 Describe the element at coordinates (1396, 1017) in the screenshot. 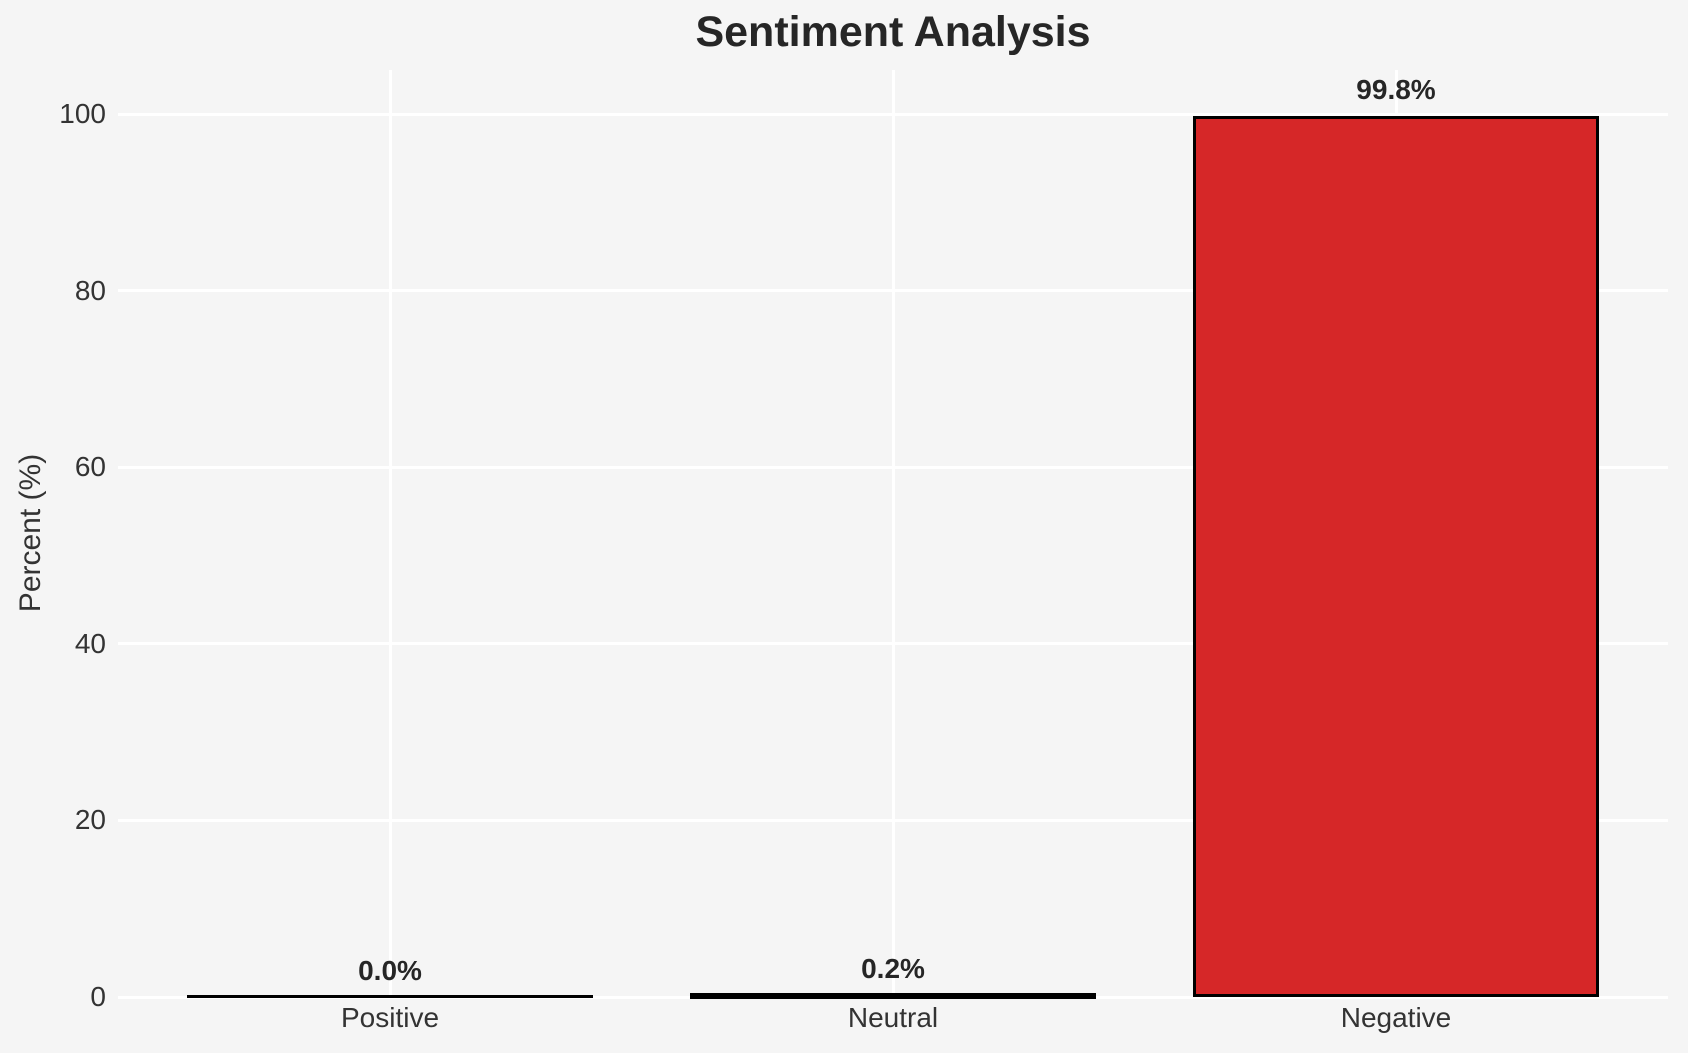

I see `x-tick-label-negative: Negative` at that location.